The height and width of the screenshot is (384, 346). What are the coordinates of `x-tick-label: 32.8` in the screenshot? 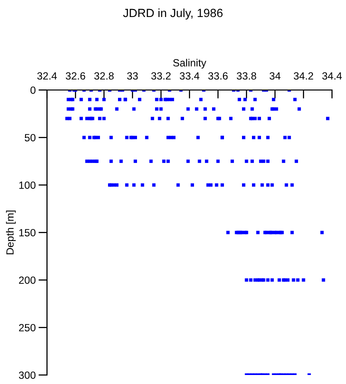 It's located at (104, 76).